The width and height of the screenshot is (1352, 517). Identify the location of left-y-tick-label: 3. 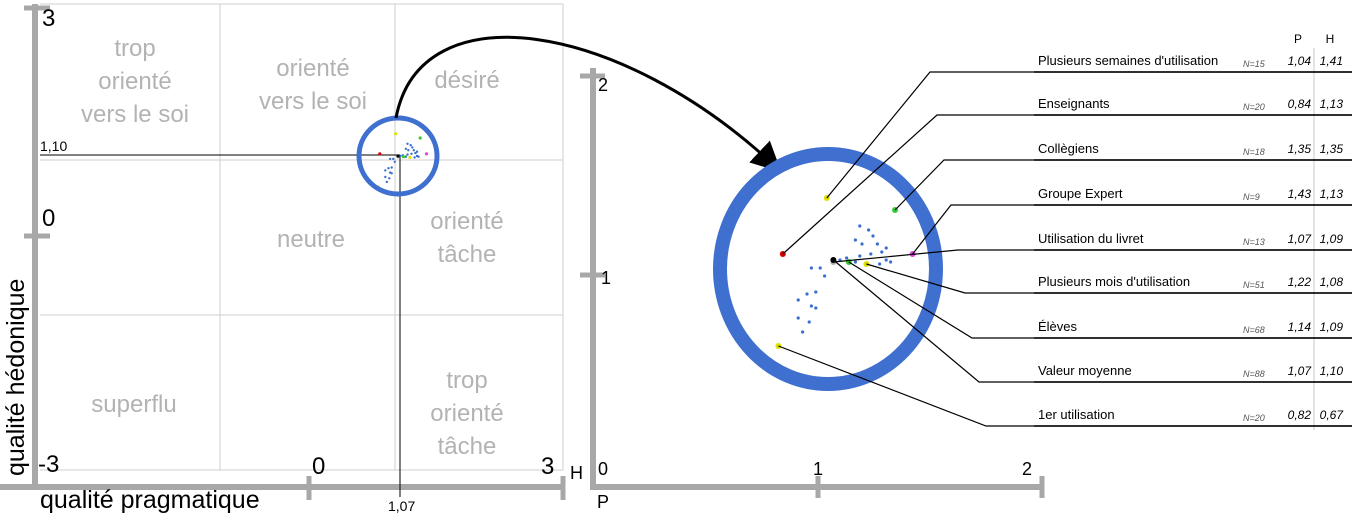
(48, 18).